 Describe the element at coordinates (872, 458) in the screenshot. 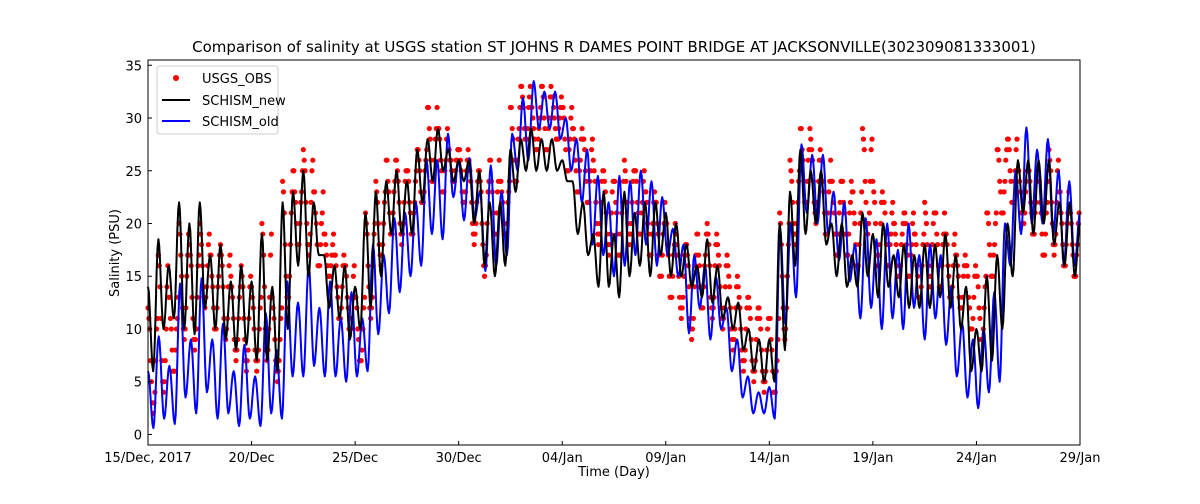

I see `x-tick-label: 19/Jan` at that location.